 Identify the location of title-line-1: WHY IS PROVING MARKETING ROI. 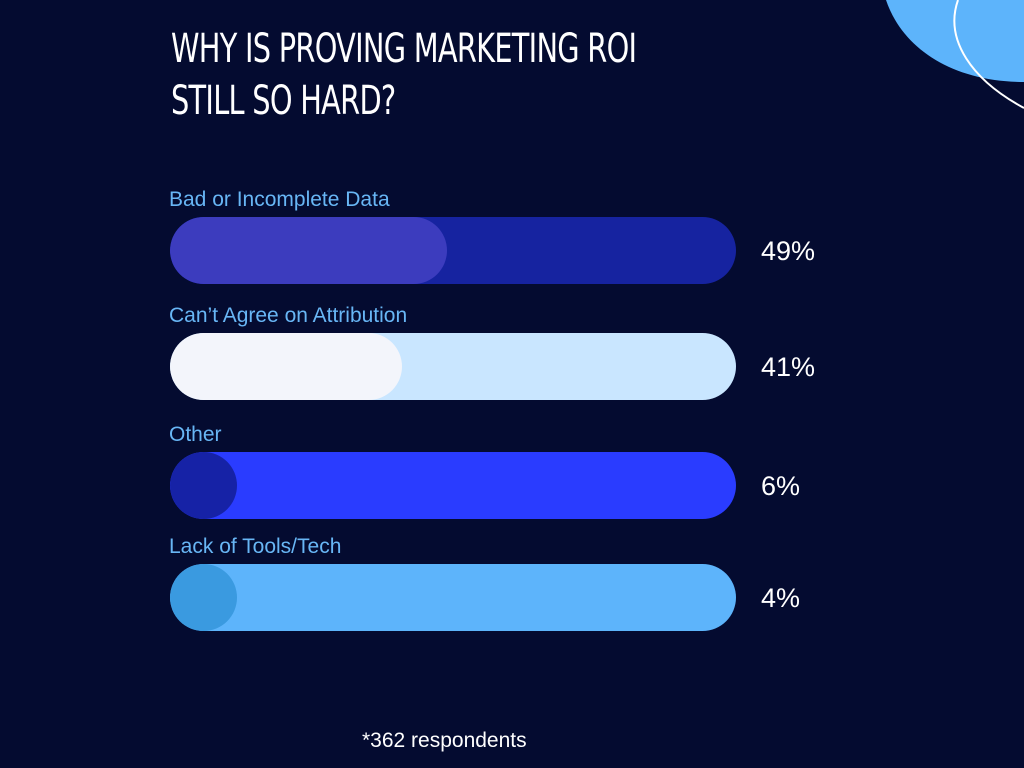
(404, 49).